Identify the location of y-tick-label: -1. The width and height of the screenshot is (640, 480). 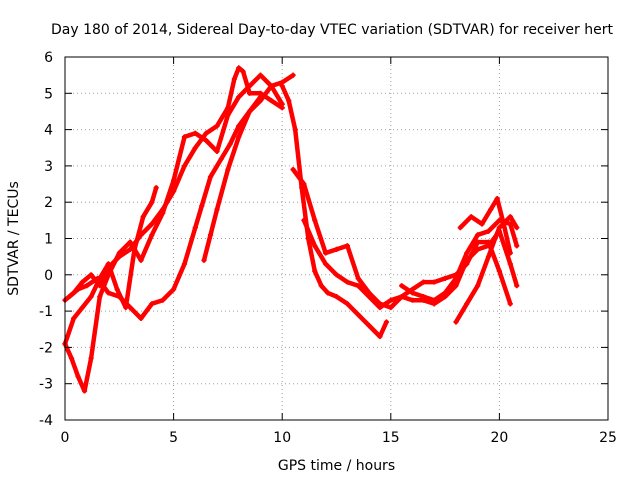
(46, 312).